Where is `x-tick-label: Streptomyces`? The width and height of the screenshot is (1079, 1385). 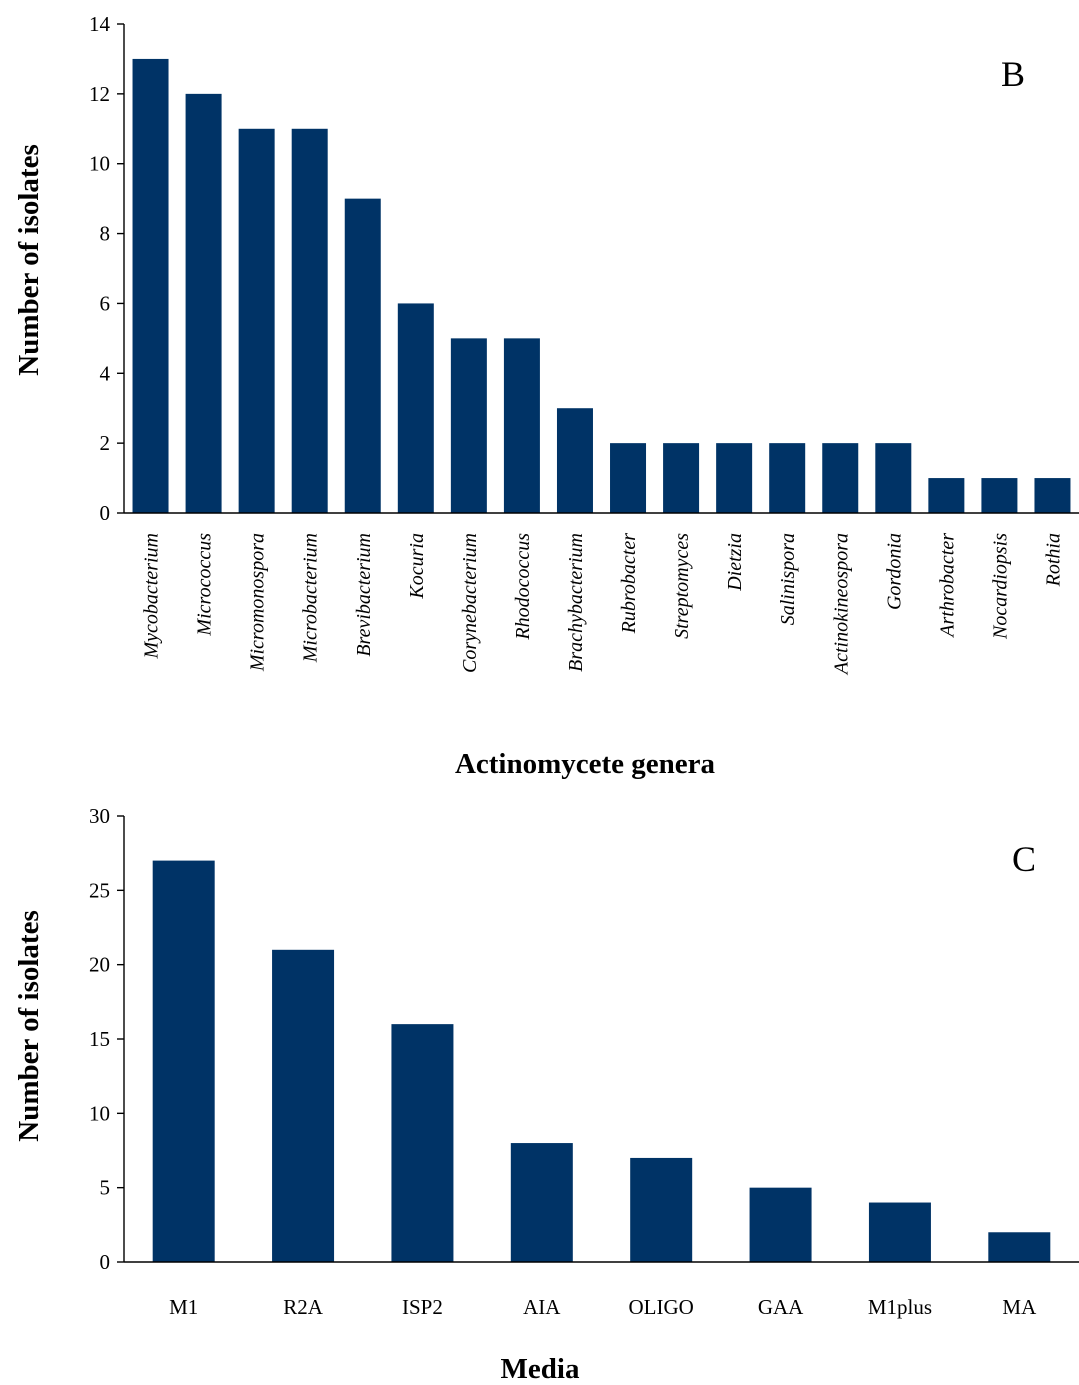
x-tick-label: Streptomyces is located at coordinates (682, 586).